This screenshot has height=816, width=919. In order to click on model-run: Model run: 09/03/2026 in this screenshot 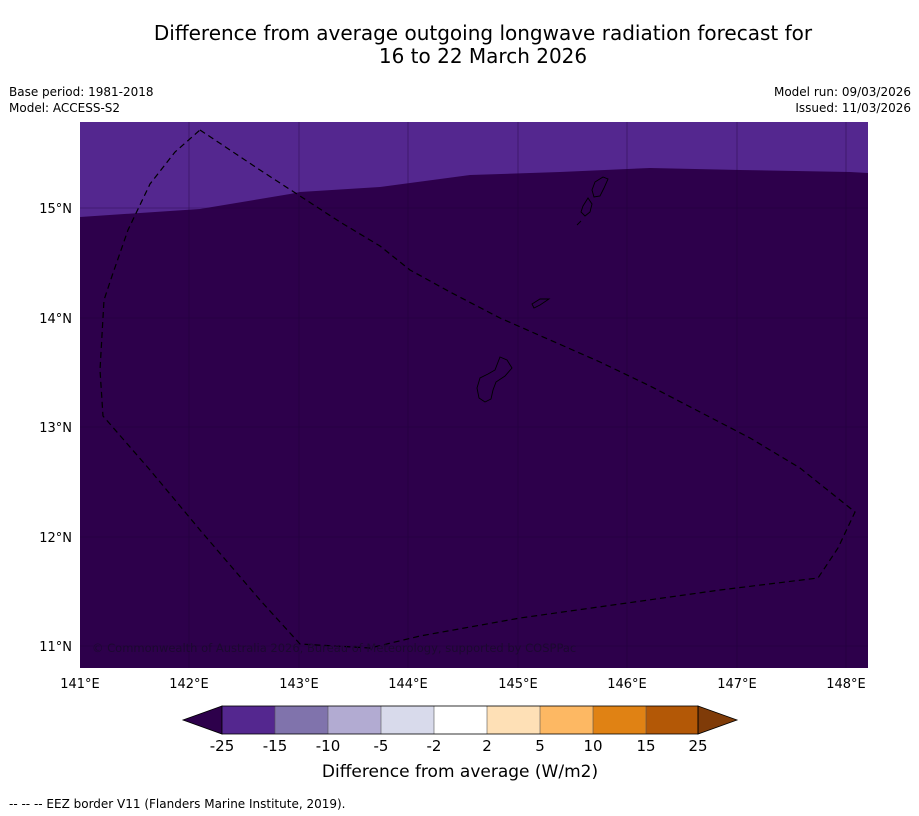, I will do `click(842, 92)`.